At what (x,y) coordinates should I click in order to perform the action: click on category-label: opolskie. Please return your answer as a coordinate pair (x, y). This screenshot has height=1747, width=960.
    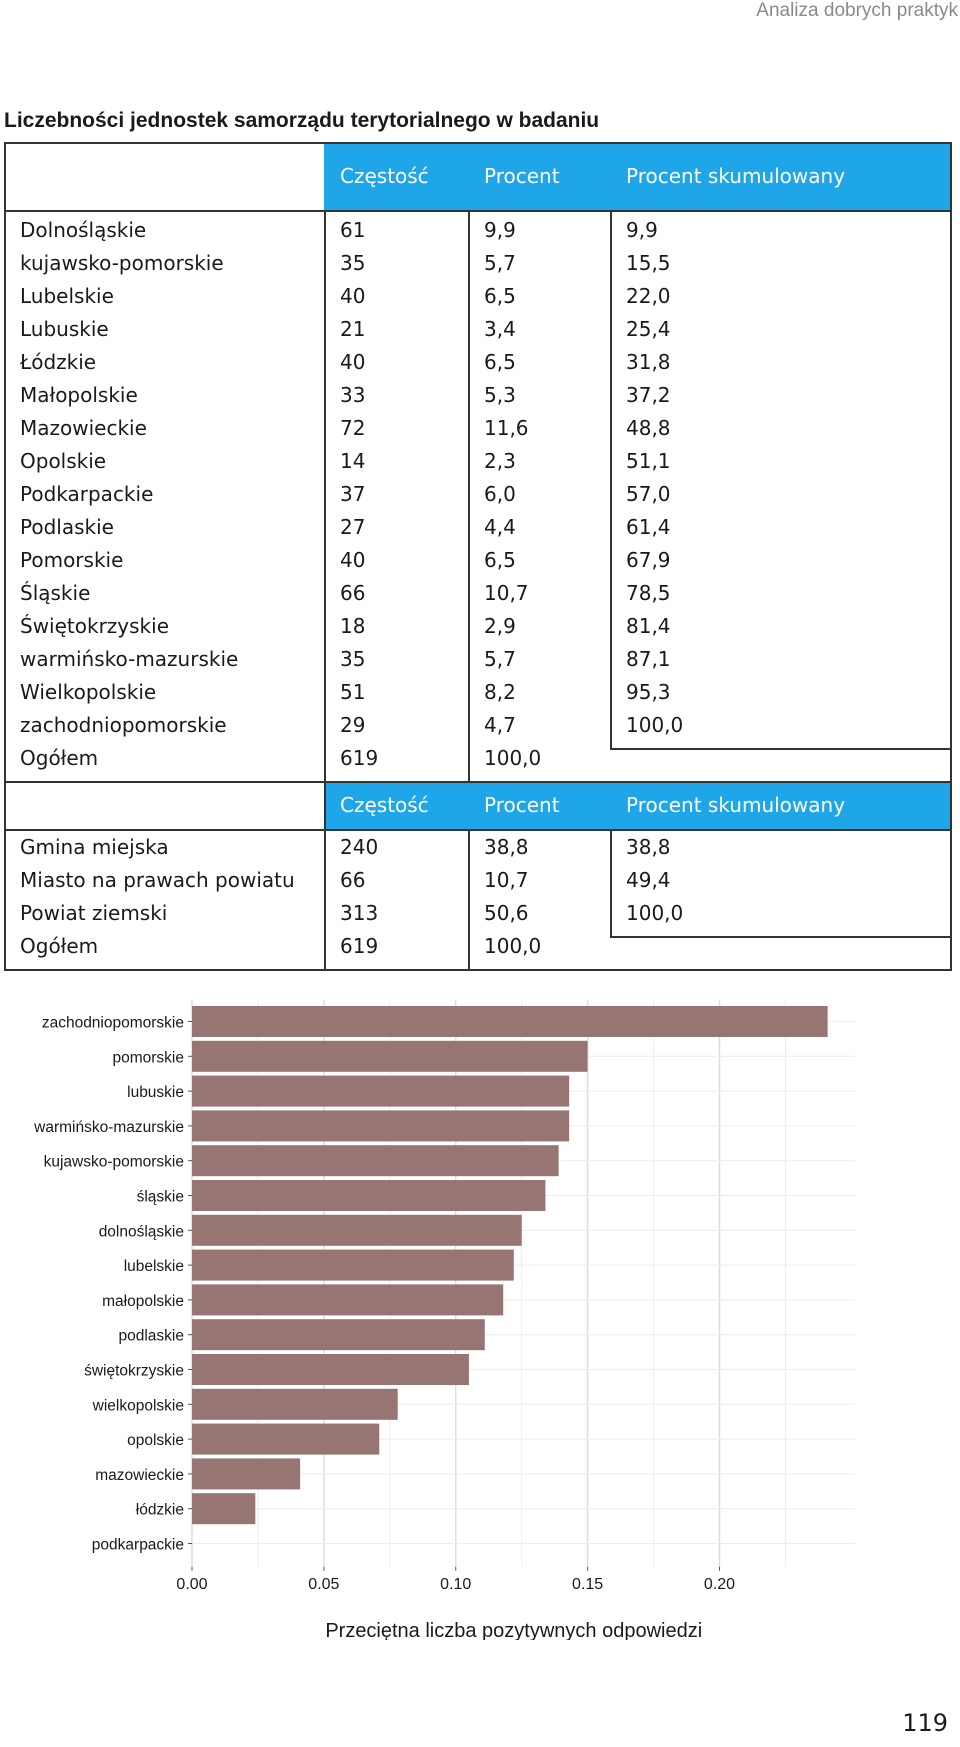
    Looking at the image, I should click on (155, 1440).